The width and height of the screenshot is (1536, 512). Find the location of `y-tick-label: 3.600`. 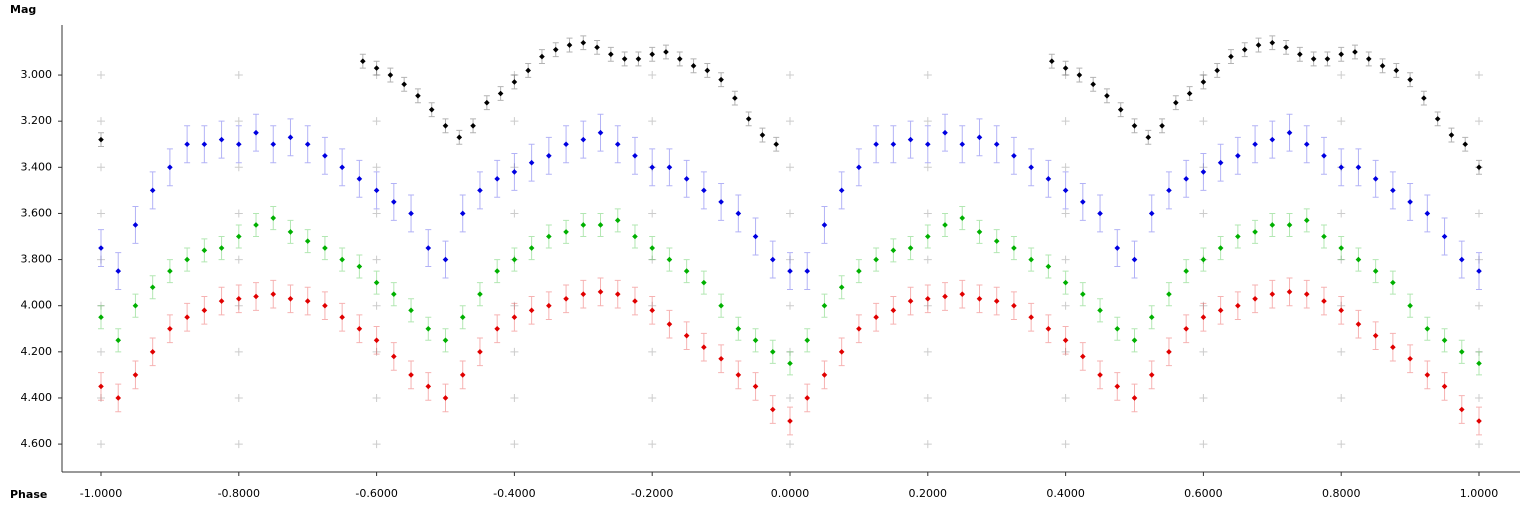

y-tick-label: 3.600 is located at coordinates (37, 212).